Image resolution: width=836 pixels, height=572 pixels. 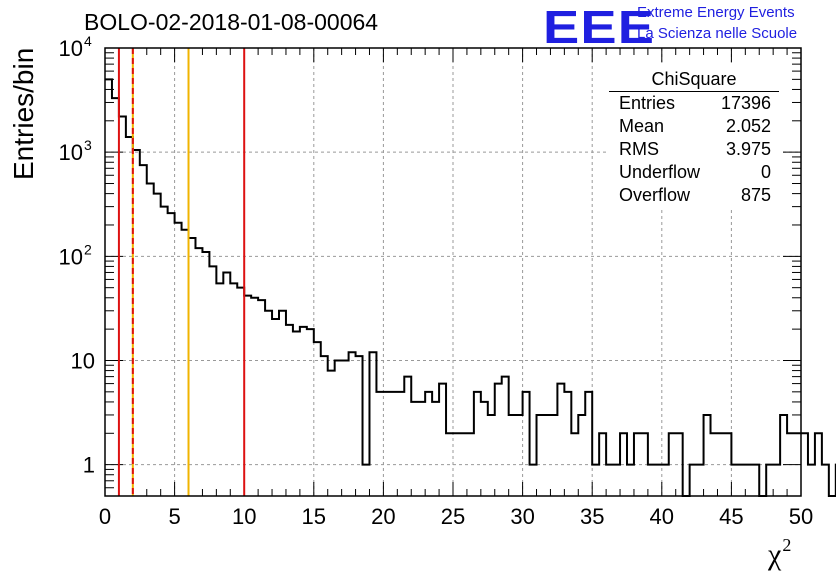 What do you see at coordinates (801, 516) in the screenshot?
I see `x-tick-label: 50` at bounding box center [801, 516].